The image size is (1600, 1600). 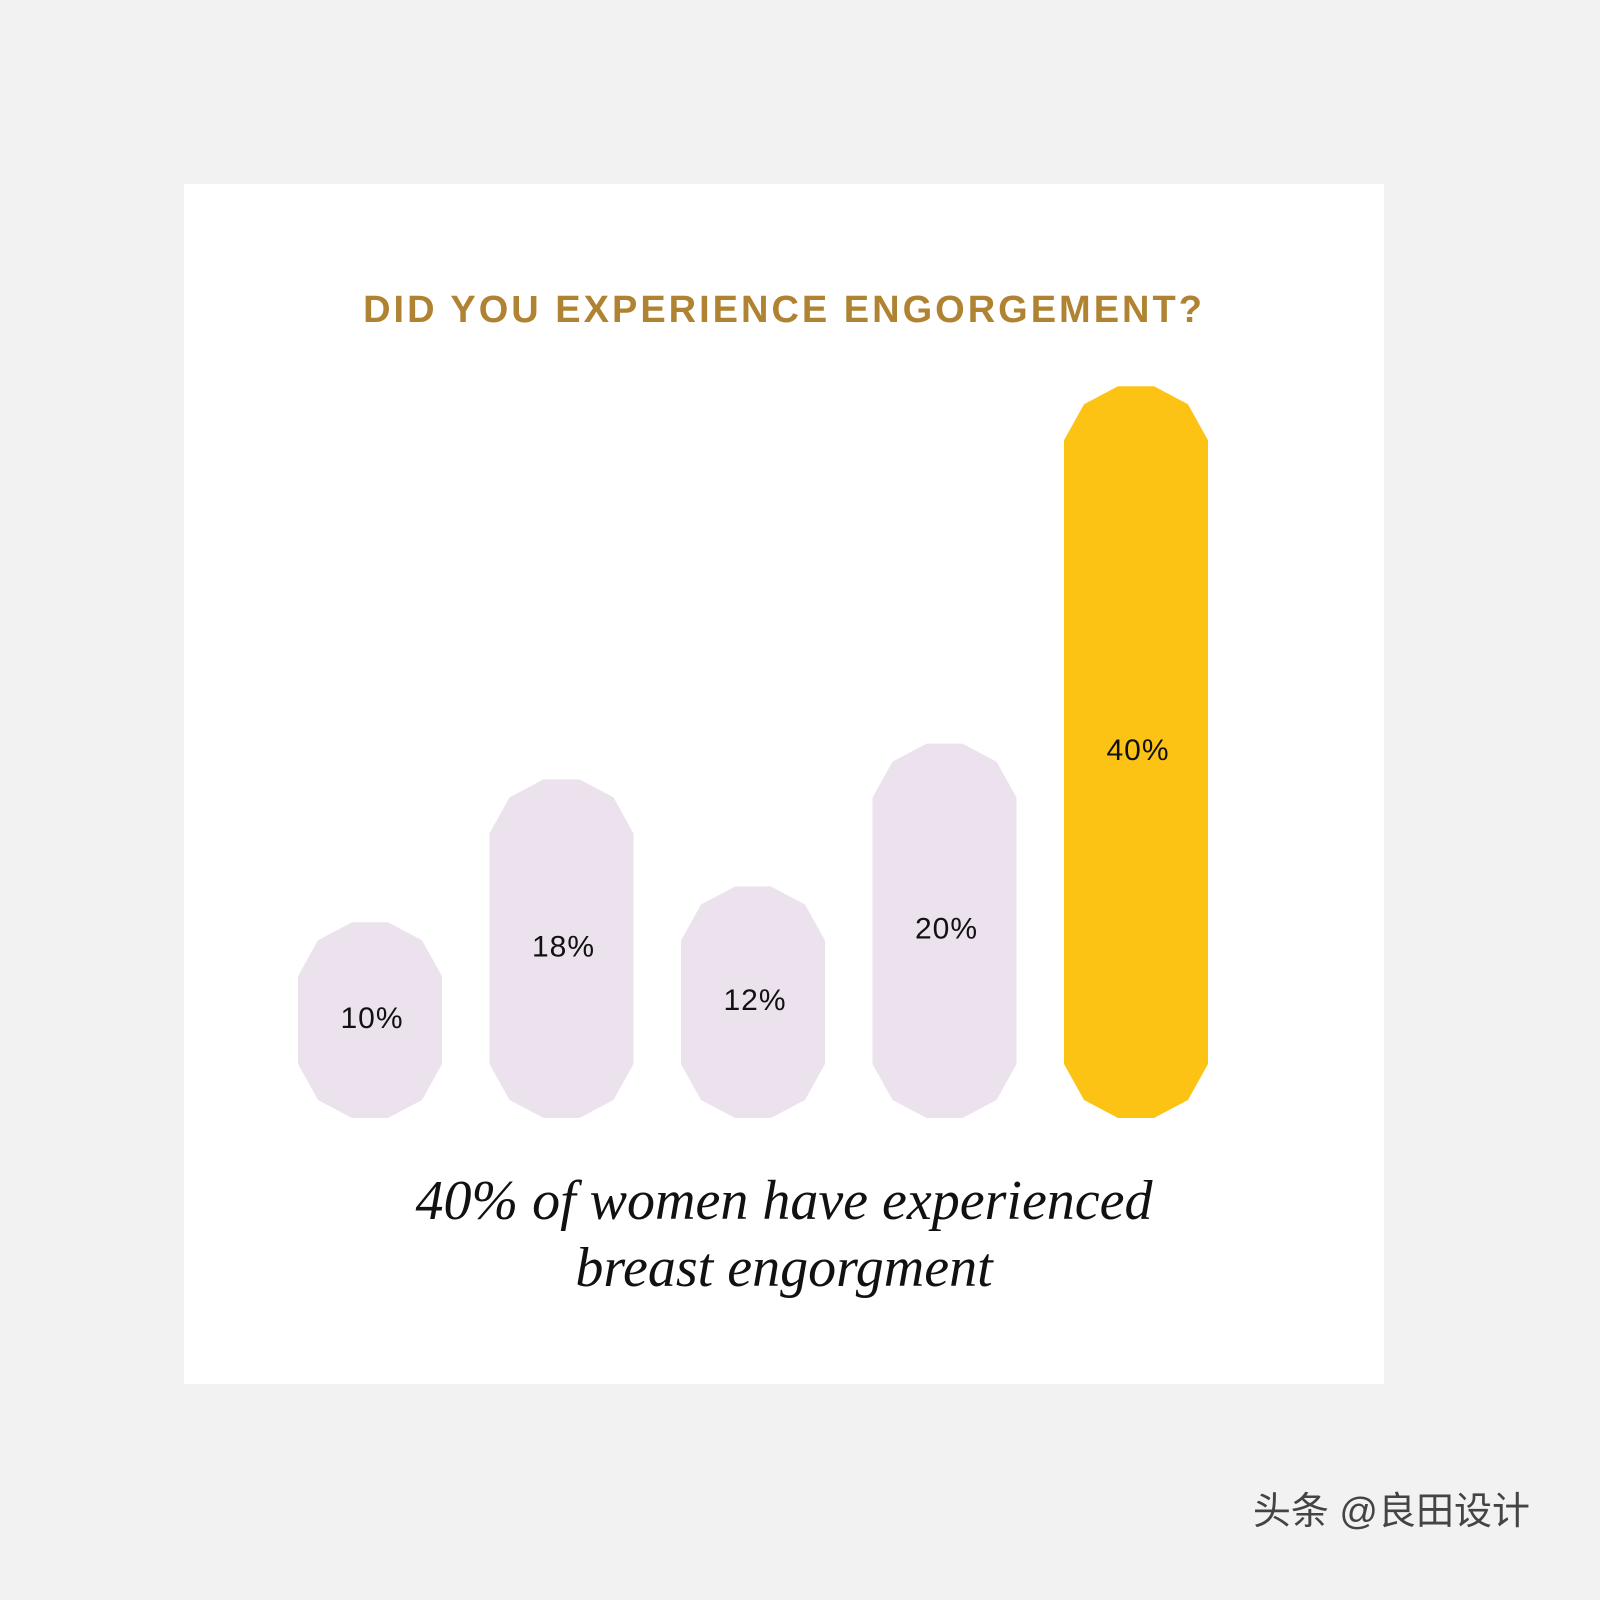 What do you see at coordinates (784, 1268) in the screenshot?
I see `annotation: breast engorgment` at bounding box center [784, 1268].